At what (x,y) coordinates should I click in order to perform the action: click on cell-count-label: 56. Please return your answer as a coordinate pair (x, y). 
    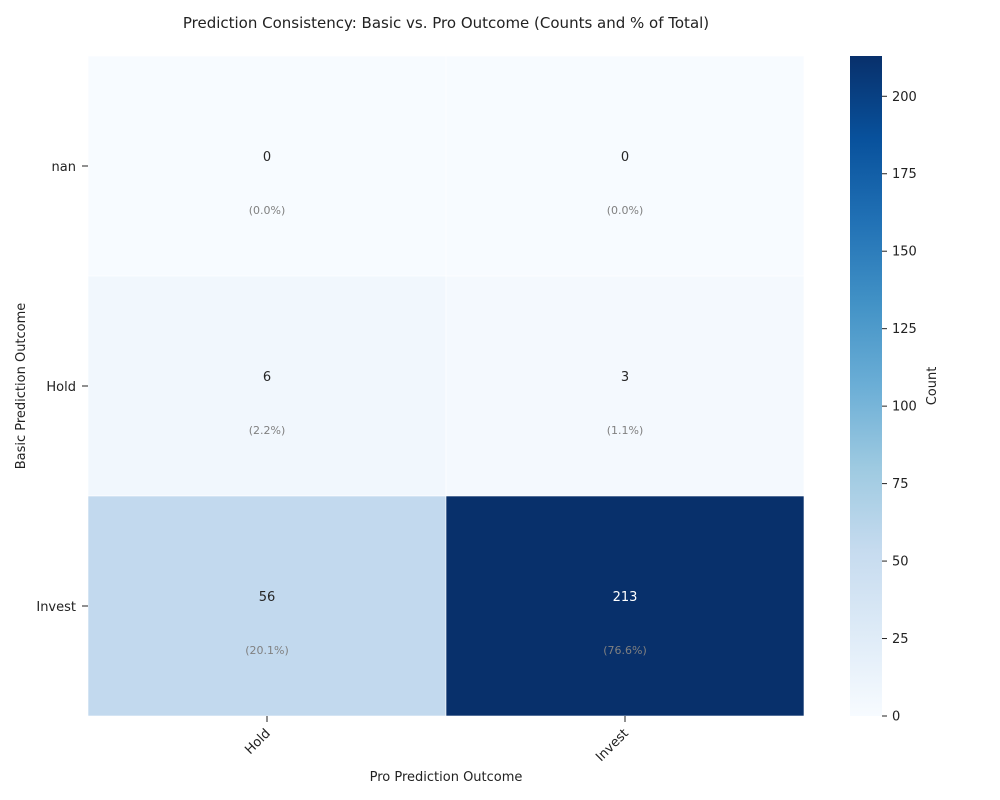
    Looking at the image, I should click on (267, 597).